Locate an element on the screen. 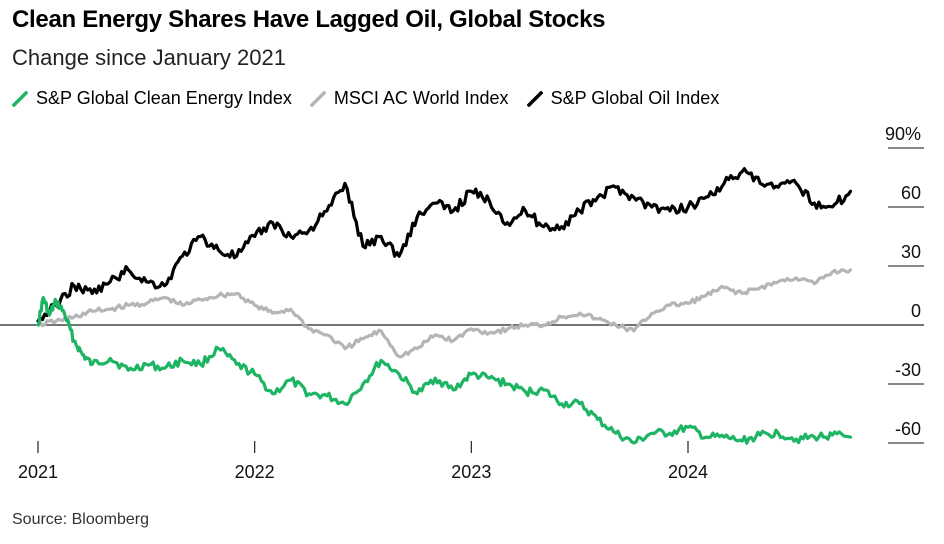  legend-label-oil: S&P Global Oil Index is located at coordinates (635, 98).